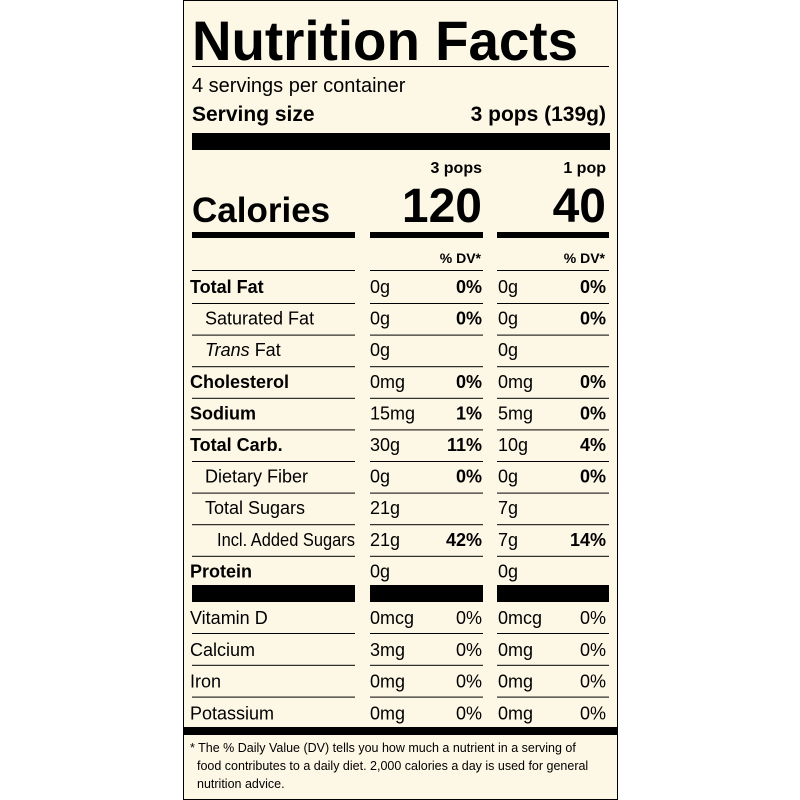 Image resolution: width=800 pixels, height=800 pixels. I want to click on nutrient-name: Iron, so click(205, 682).